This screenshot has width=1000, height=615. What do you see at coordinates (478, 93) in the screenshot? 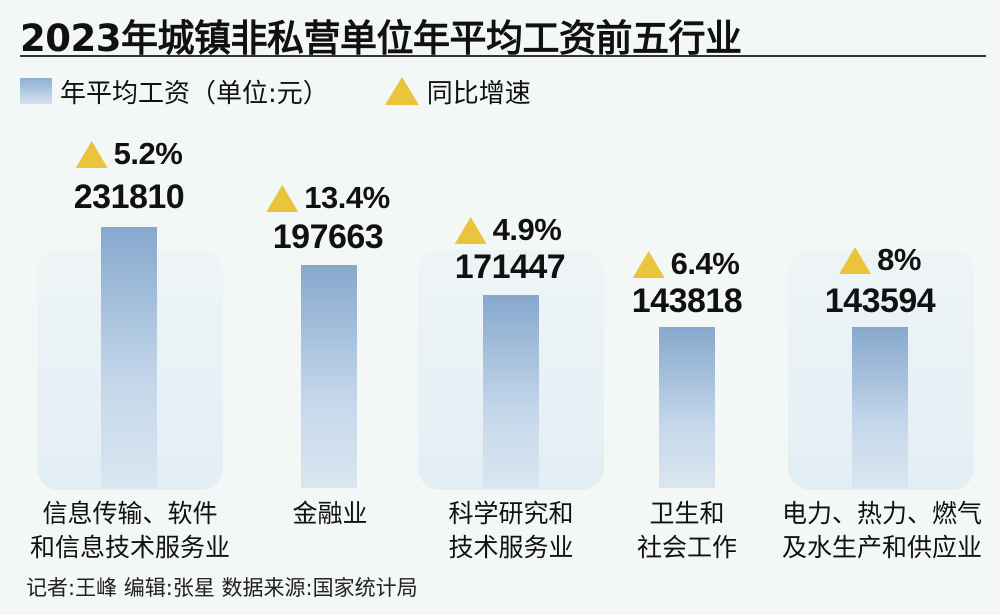
I see `legend-growth-label: 同比增速` at bounding box center [478, 93].